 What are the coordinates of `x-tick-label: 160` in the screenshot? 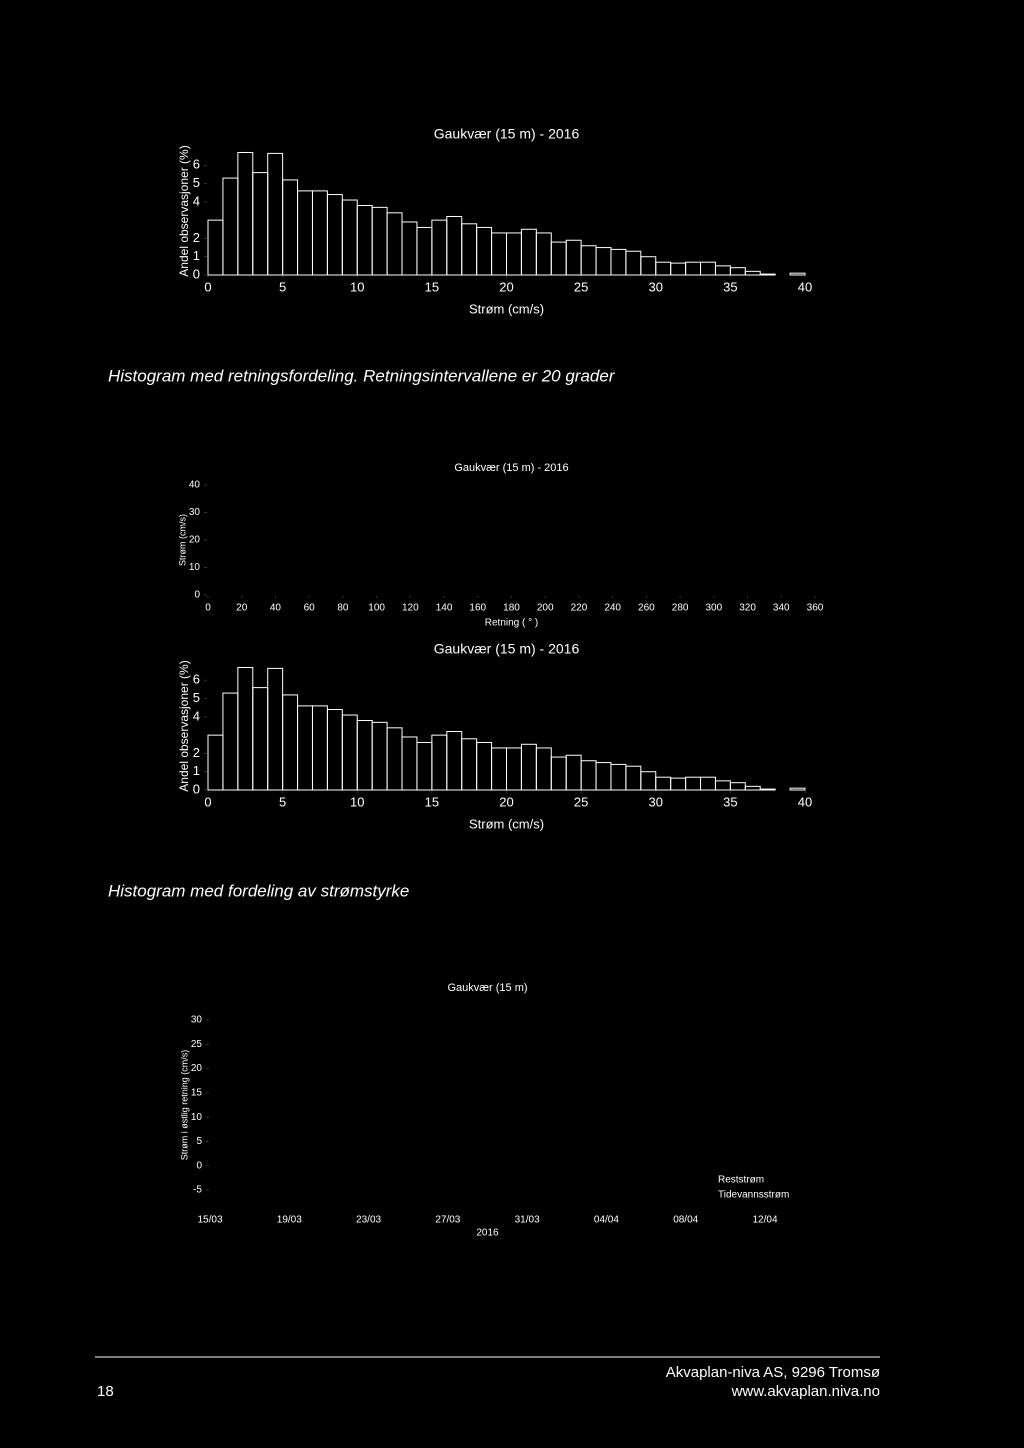 It's located at (477, 608).